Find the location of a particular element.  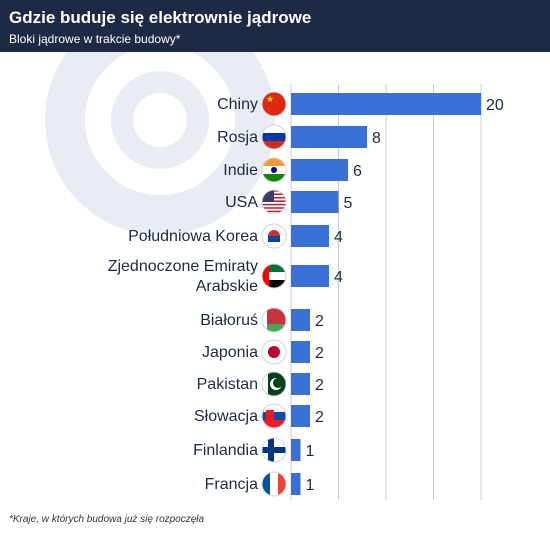

uae-flag-icon is located at coordinates (274, 276).